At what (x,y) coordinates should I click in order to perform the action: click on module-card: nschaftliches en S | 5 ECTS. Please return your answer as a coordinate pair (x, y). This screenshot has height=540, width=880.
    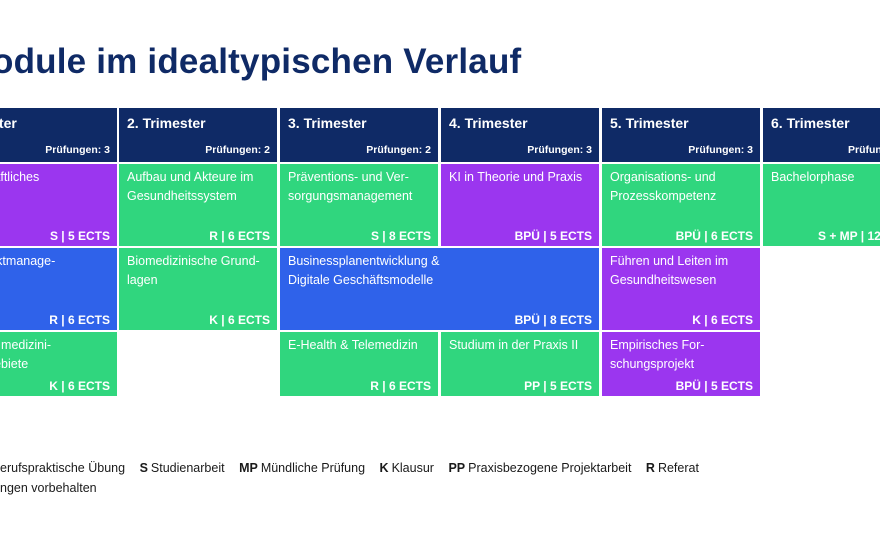
    Looking at the image, I should click on (58, 205).